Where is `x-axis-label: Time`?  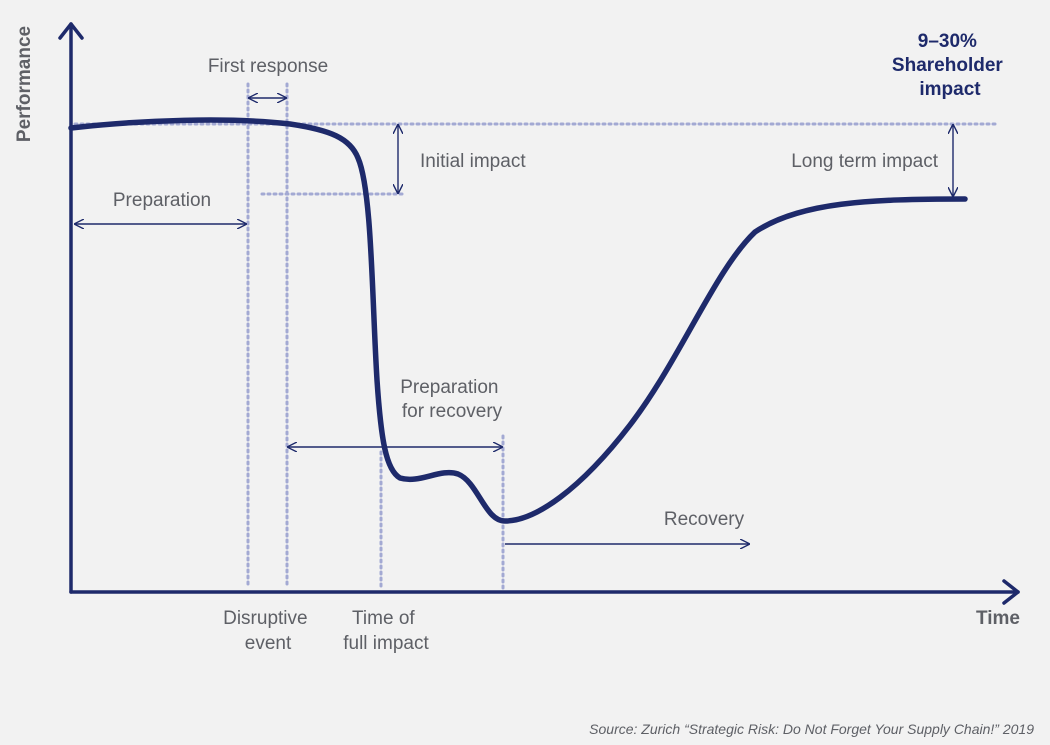
x-axis-label: Time is located at coordinates (998, 618).